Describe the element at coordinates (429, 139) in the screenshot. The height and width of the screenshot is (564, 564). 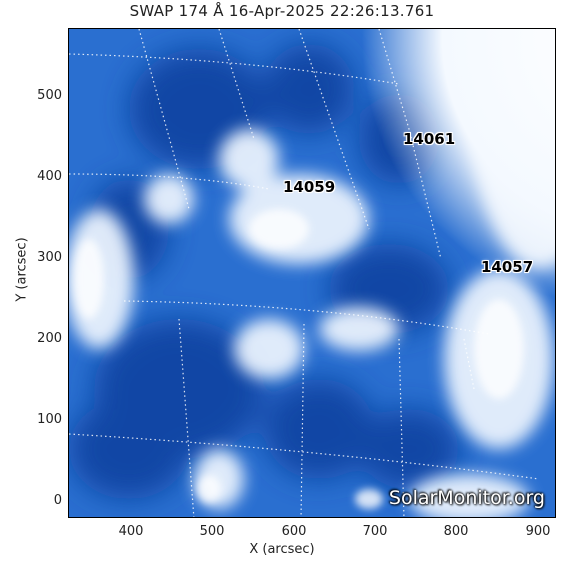
I see `active-region-label: 14061` at that location.